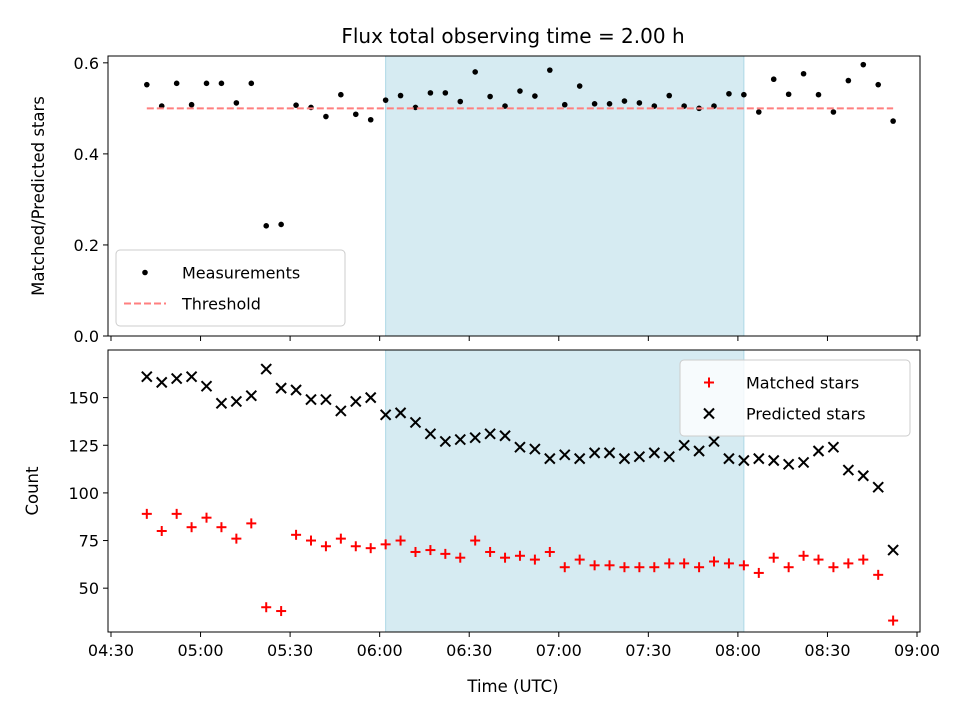 Image resolution: width=960 pixels, height=720 pixels. I want to click on chart-title: Flux total observing time = 2.00 h, so click(512, 36).